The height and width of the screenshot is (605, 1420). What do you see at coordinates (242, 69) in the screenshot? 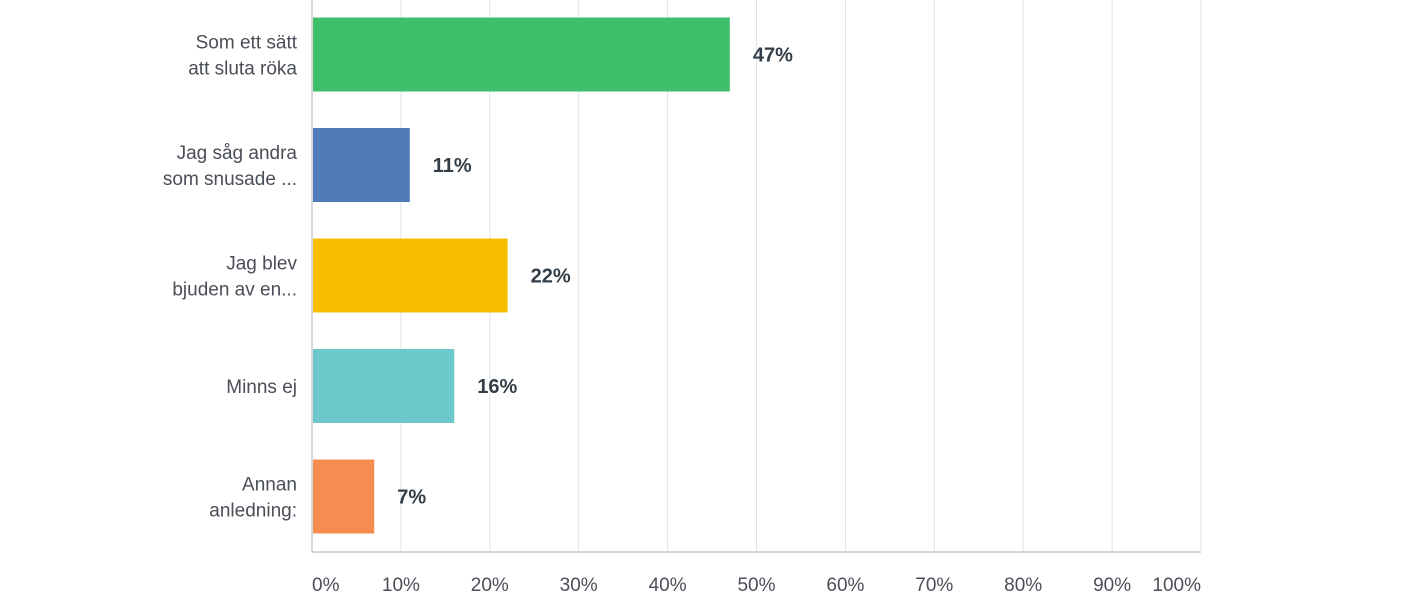
I see `category-label: att sluta röka` at bounding box center [242, 69].